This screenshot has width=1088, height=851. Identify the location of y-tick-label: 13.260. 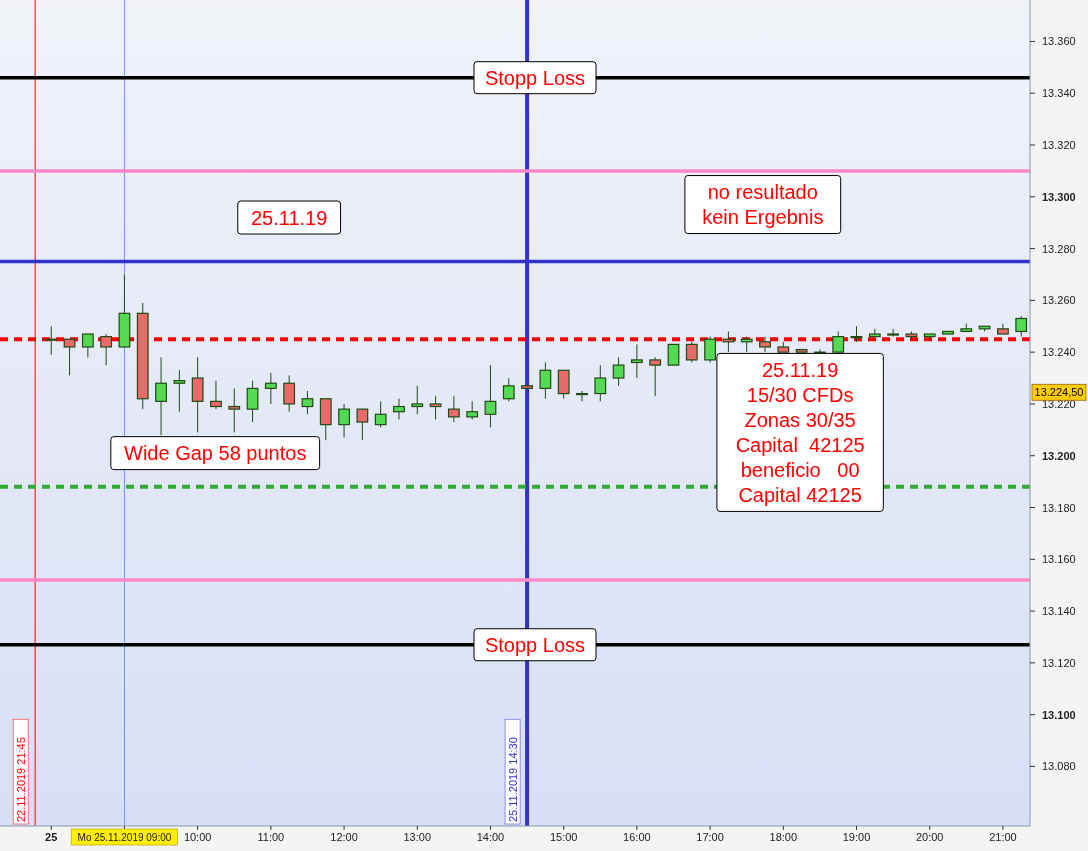
(1059, 300).